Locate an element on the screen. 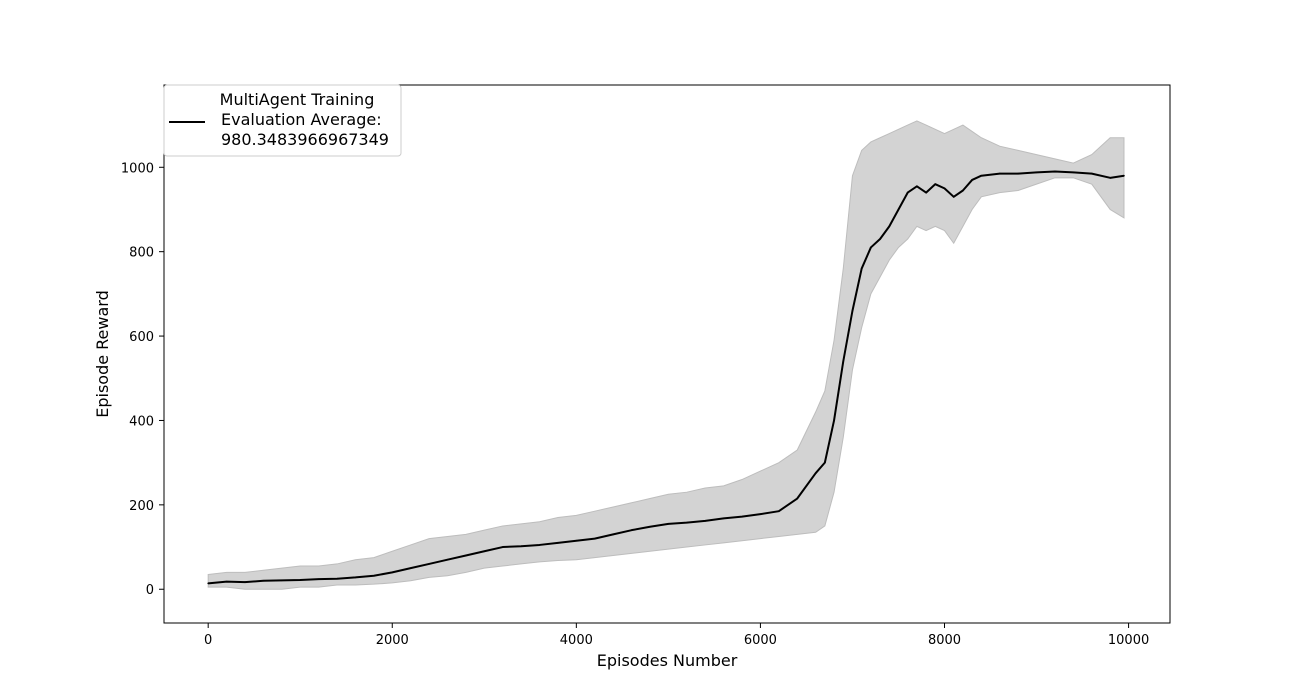 This screenshot has width=1300, height=700. x-tick-label: 4000 is located at coordinates (576, 640).